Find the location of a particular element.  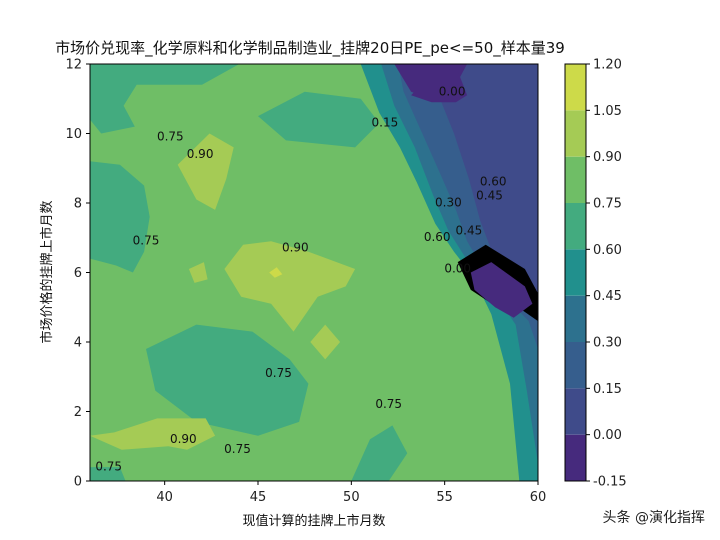

x-tick-label: 60 is located at coordinates (538, 497).